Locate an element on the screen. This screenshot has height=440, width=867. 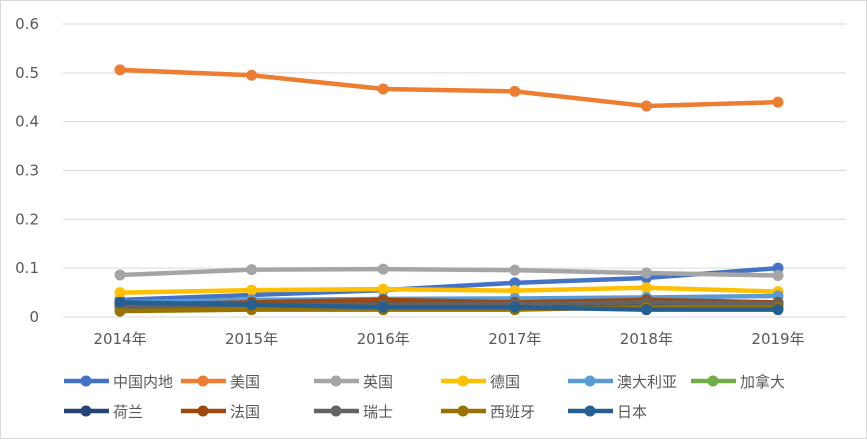
legend-item: 瑞士 is located at coordinates (353, 412).